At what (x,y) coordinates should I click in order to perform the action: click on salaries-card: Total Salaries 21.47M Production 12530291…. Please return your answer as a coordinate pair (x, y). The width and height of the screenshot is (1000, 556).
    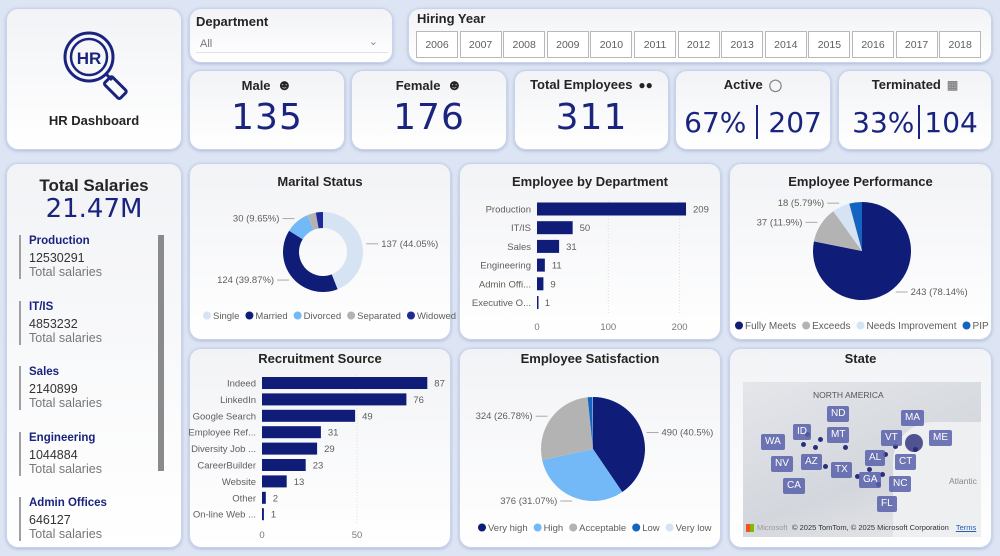
    Looking at the image, I should click on (94, 355).